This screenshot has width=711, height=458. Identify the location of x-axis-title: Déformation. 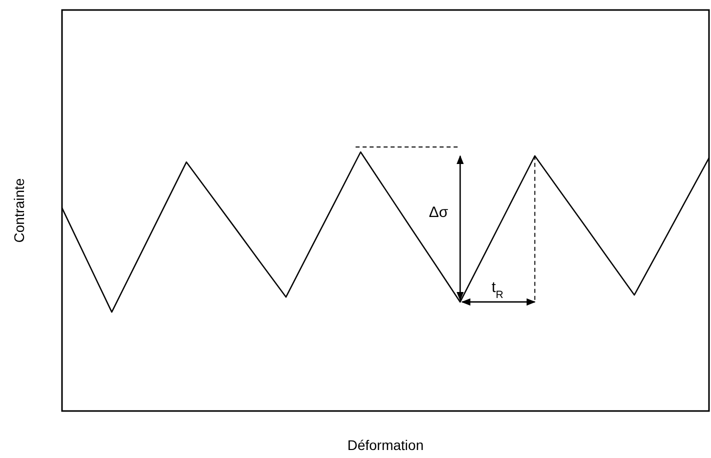
(385, 445).